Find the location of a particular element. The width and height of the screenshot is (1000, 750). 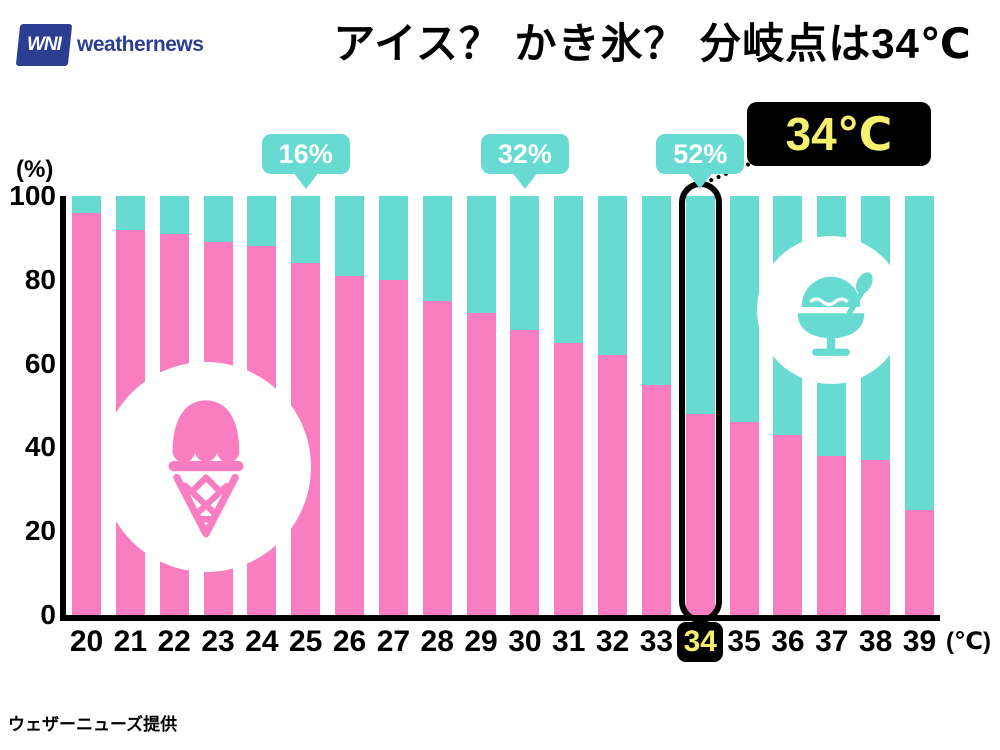

y-axis-unit-label: (%) is located at coordinates (35, 169).